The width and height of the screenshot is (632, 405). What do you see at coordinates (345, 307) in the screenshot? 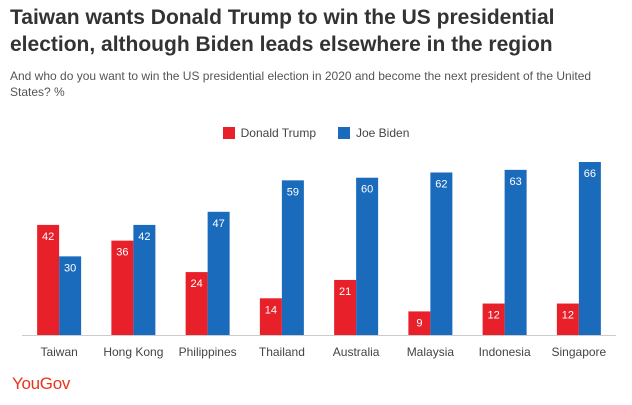
I see `bar-trump-australia` at bounding box center [345, 307].